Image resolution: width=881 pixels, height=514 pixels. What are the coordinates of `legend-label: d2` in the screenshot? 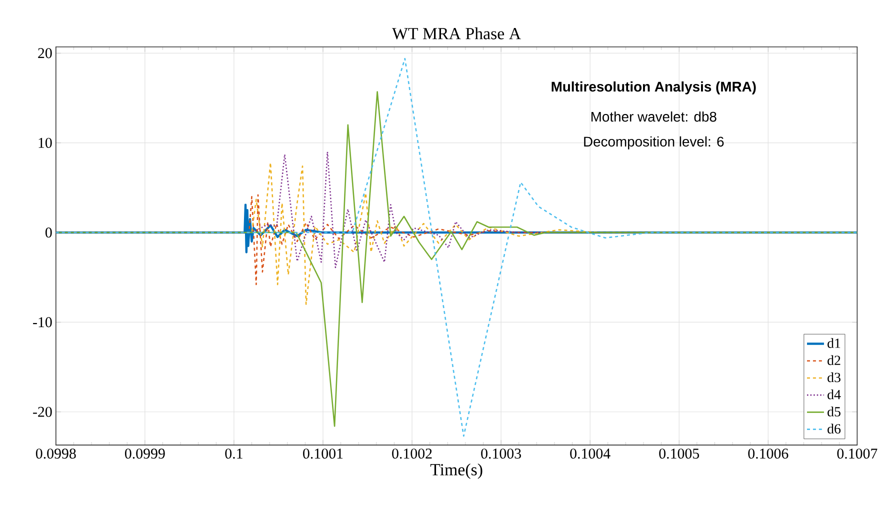 It's located at (834, 360).